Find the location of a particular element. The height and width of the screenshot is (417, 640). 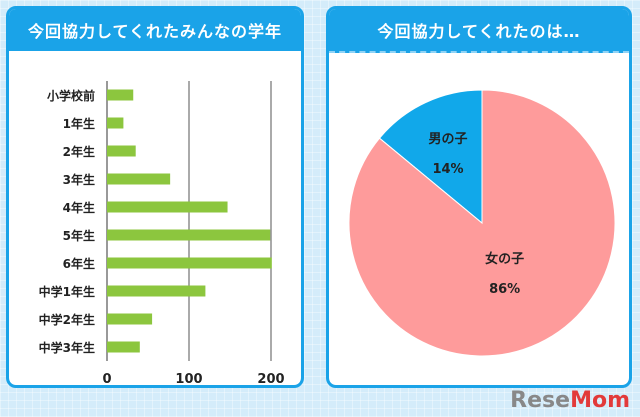

x-tick-label: 100 is located at coordinates (188, 378).